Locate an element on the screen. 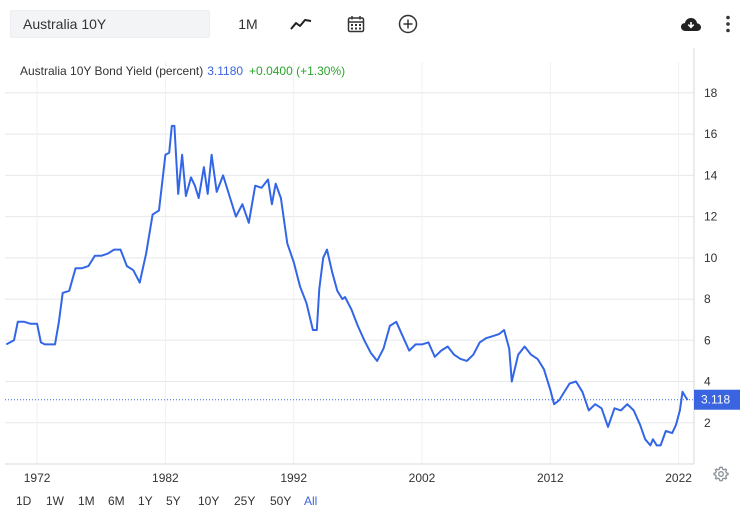 This screenshot has height=517, width=746. current-value-label: 3.118 is located at coordinates (715, 400).